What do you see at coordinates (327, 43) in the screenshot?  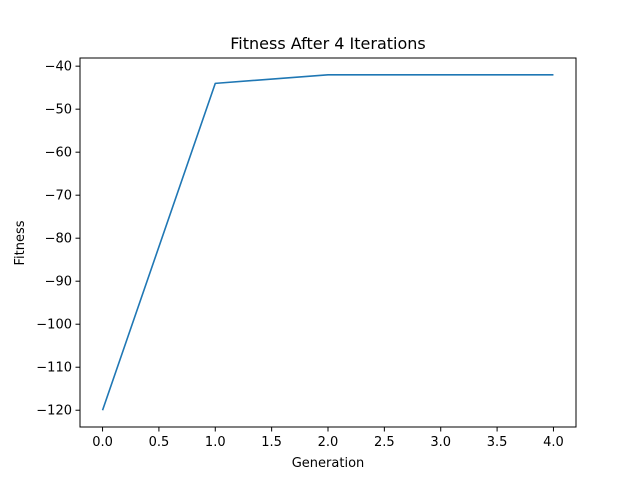 I see `chart-title: Fitness After 4 Iterations` at bounding box center [327, 43].